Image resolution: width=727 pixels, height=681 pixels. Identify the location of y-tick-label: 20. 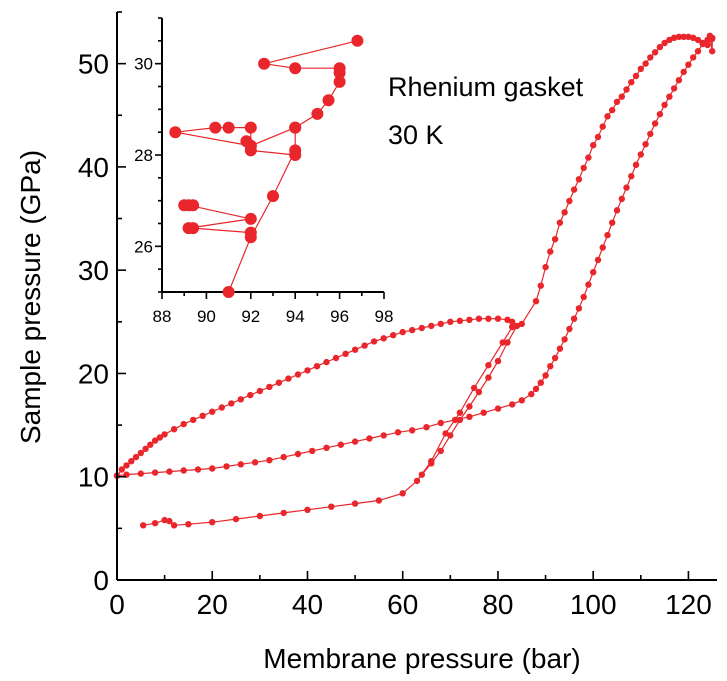
(93, 373).